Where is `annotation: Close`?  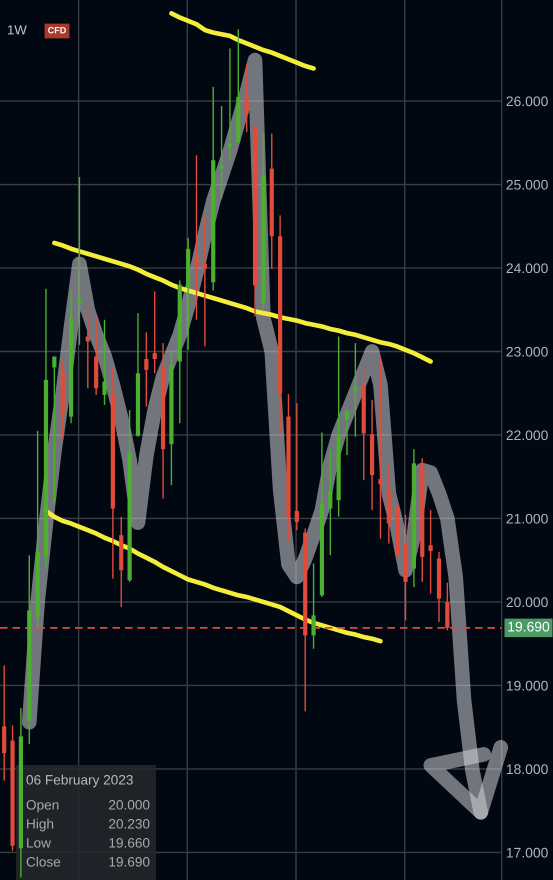
annotation: Close is located at coordinates (43, 861).